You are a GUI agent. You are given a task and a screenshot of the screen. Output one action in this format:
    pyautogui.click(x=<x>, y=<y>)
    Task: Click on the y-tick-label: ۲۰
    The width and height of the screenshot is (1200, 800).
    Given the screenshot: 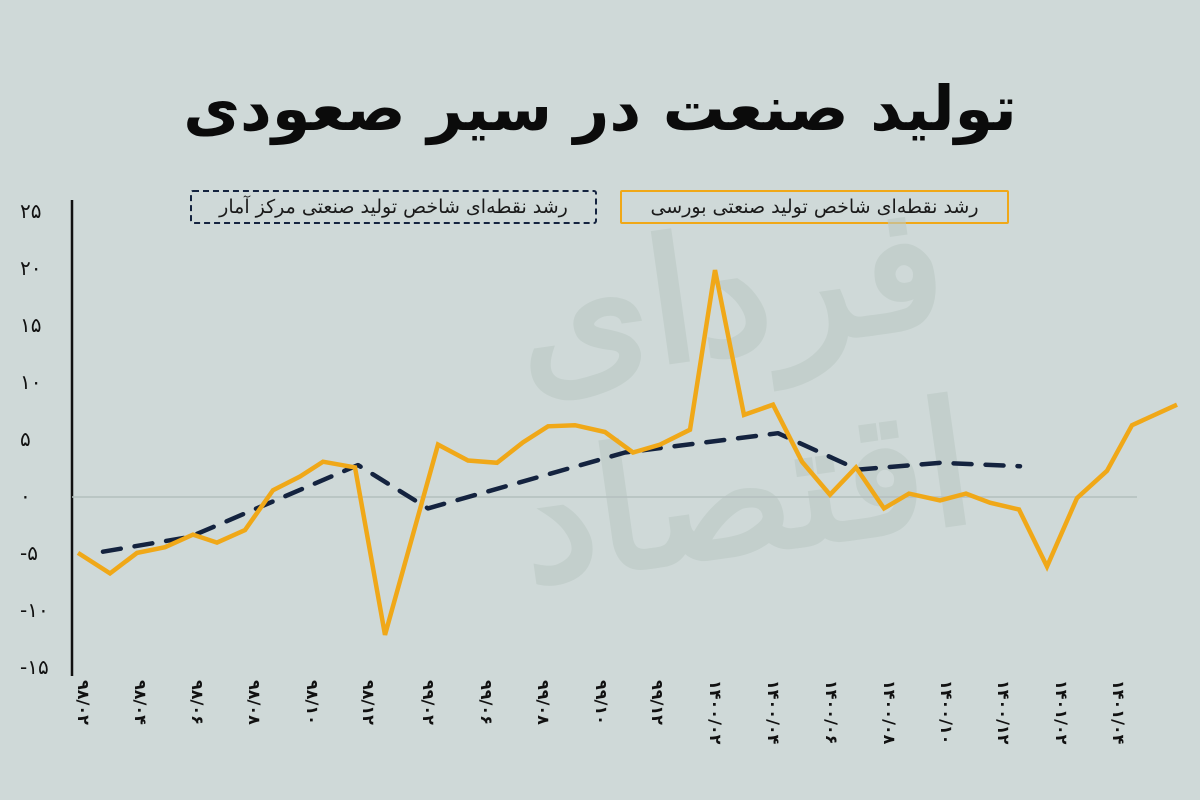 What is the action you would take?
    pyautogui.click(x=31, y=268)
    